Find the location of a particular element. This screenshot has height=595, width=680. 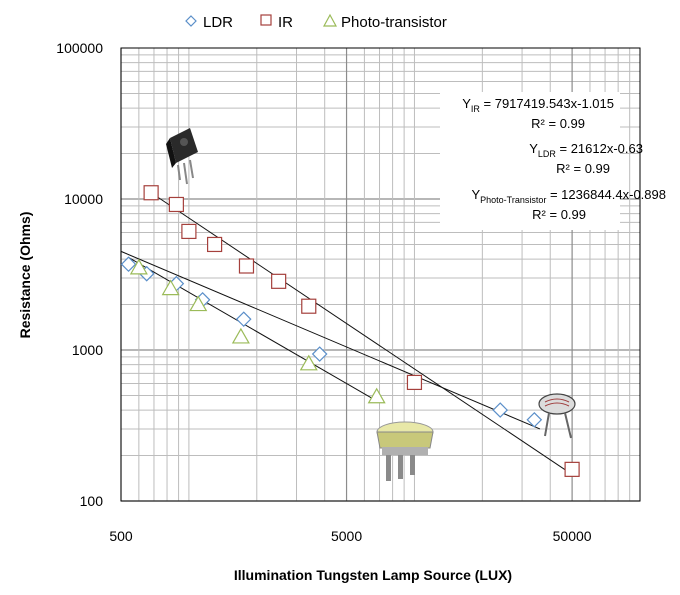

equation-ldr: YLDR = 21612x-0.63 R² = 0.99 is located at coordinates (586, 158).